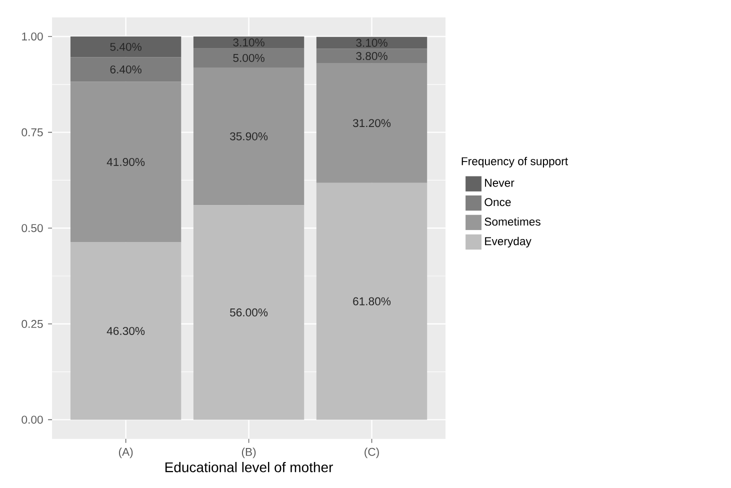 This screenshot has height=488, width=731. I want to click on x-axis-title: Educational level of mother, so click(249, 467).